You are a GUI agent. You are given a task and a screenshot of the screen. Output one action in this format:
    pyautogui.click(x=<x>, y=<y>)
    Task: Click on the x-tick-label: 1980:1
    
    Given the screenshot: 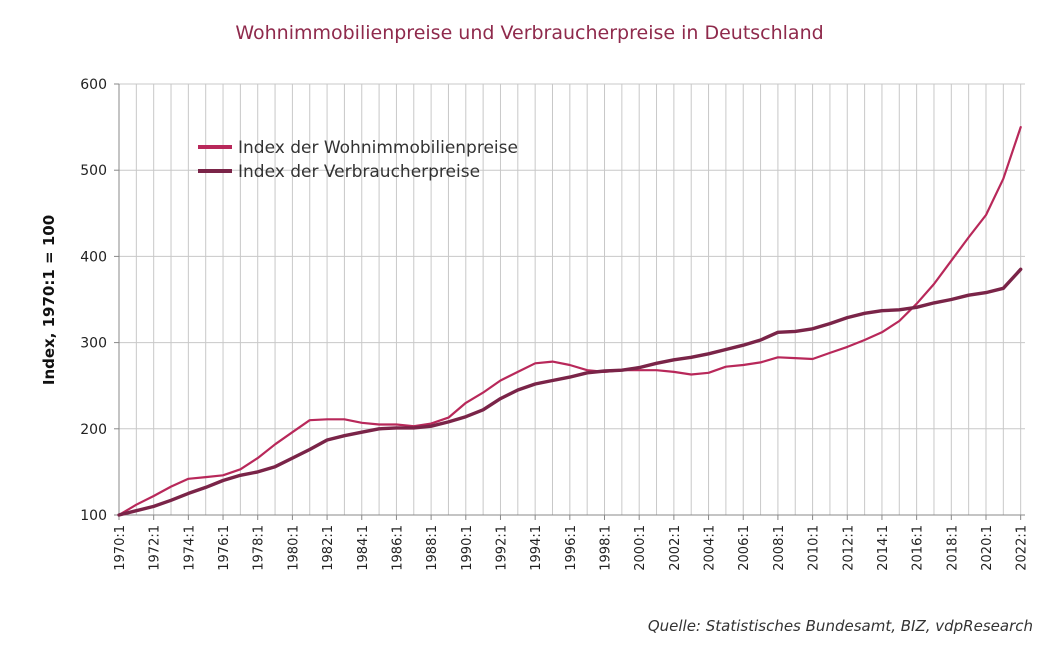 What is the action you would take?
    pyautogui.click(x=293, y=548)
    